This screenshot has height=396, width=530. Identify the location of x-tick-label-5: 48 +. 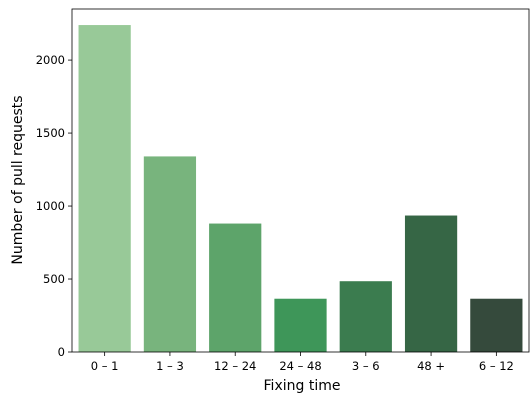
(431, 366).